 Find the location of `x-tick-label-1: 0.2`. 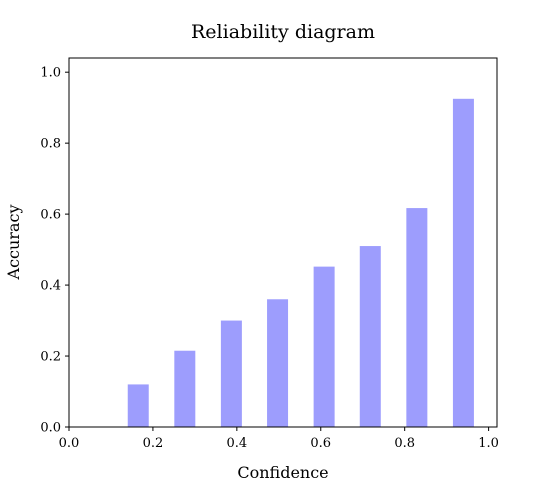

x-tick-label-1: 0.2 is located at coordinates (153, 443).